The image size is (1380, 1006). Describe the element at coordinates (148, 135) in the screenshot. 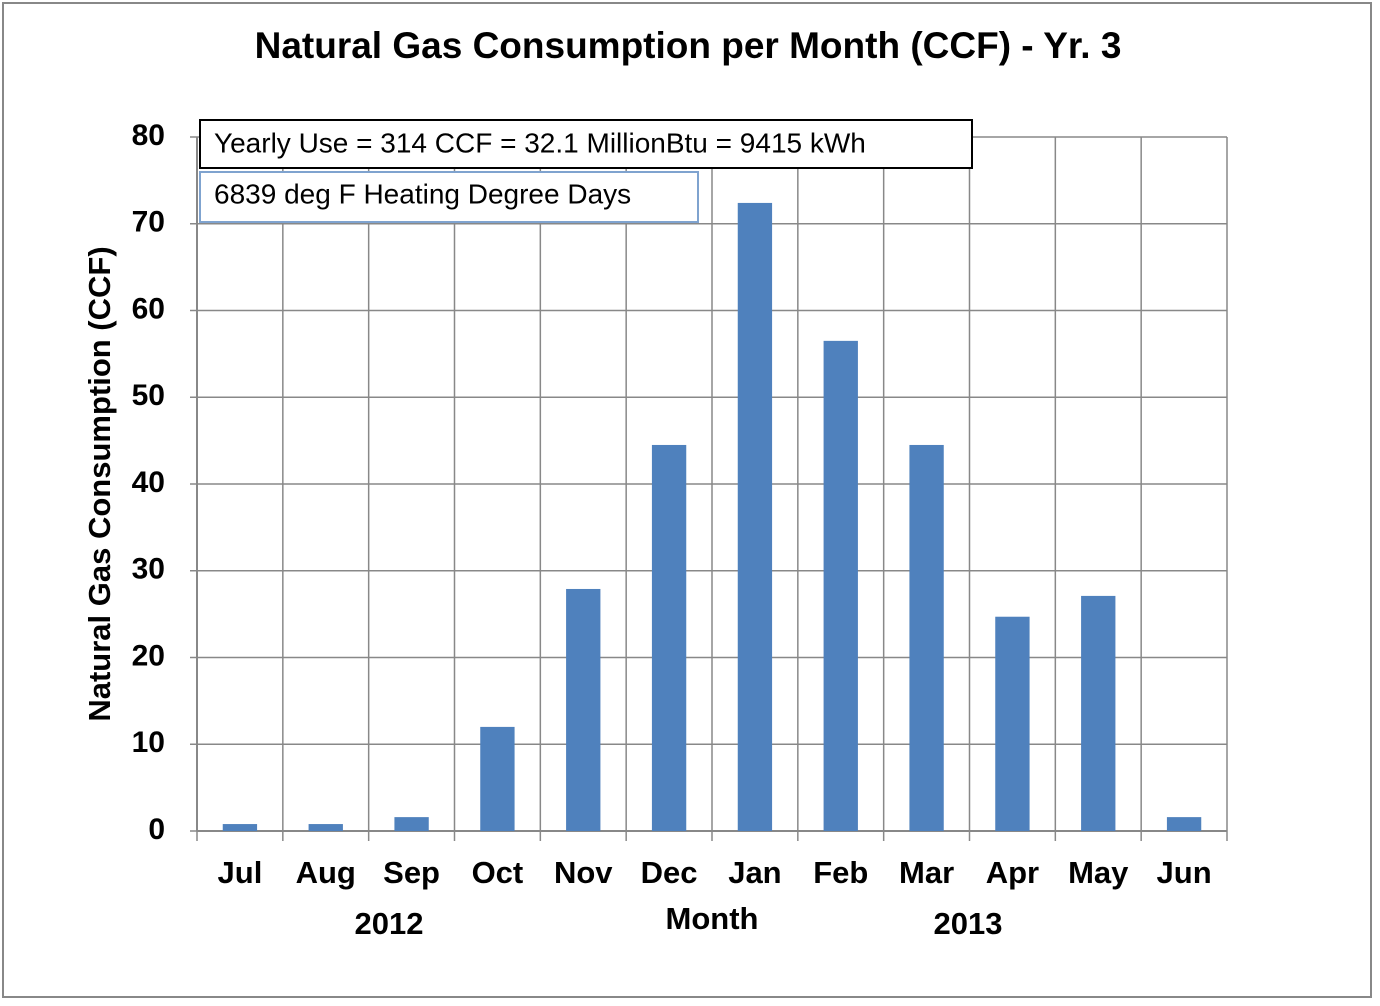

I see `y-tick-label: 80` at that location.